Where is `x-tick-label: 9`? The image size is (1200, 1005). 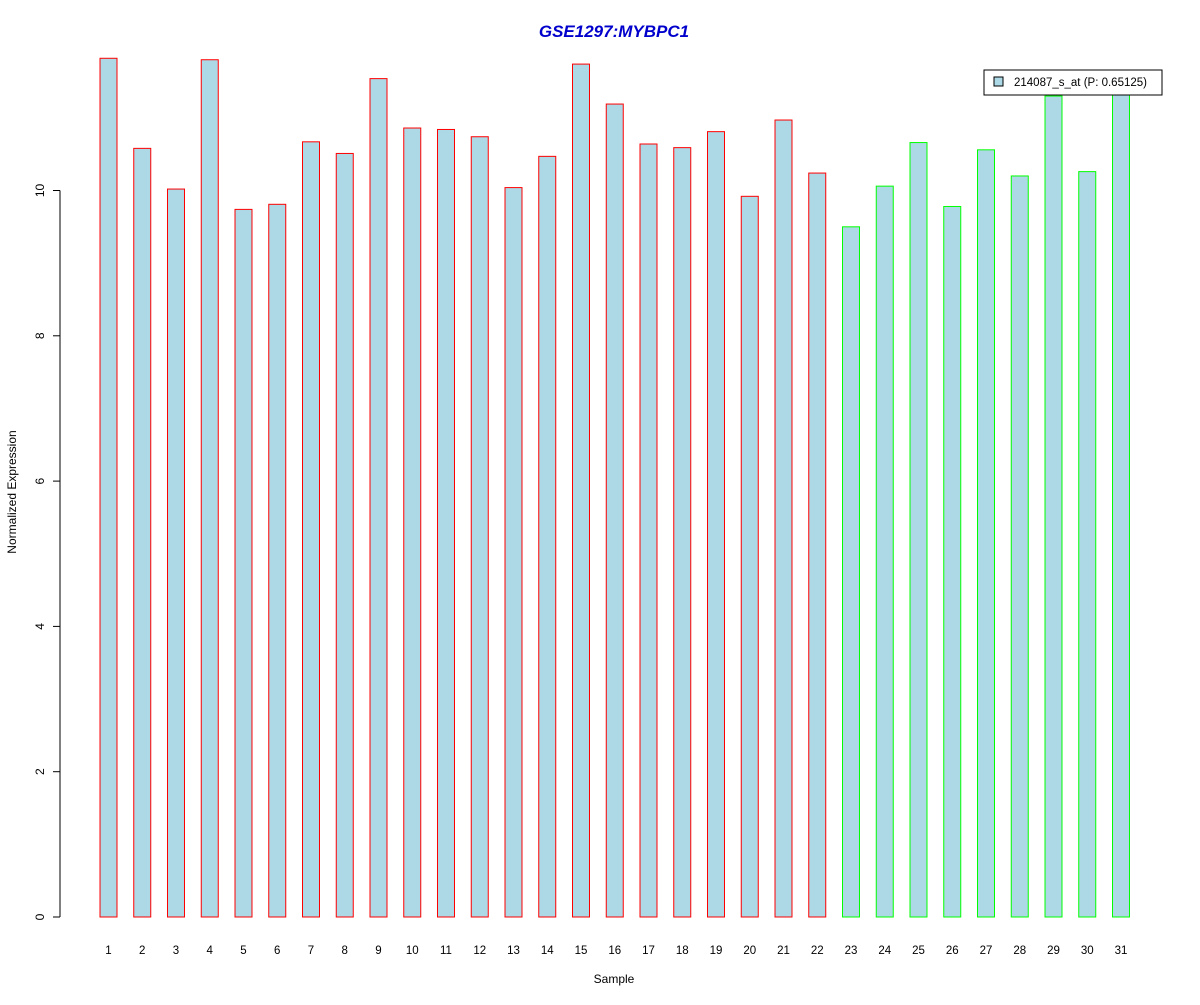
x-tick-label: 9 is located at coordinates (378, 951).